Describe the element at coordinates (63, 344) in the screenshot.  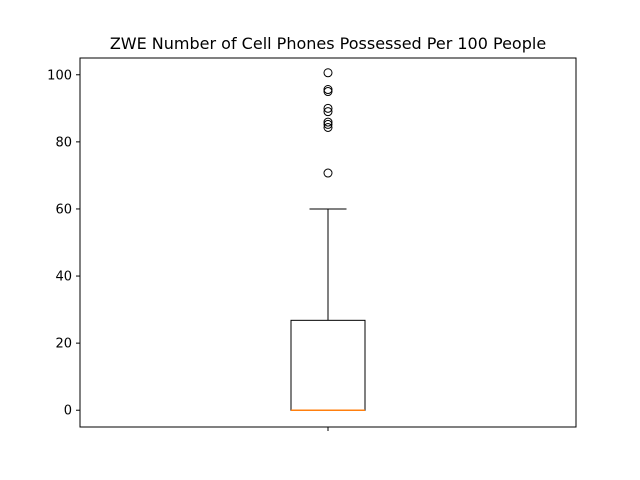
I see `y-tick-label: 20` at that location.